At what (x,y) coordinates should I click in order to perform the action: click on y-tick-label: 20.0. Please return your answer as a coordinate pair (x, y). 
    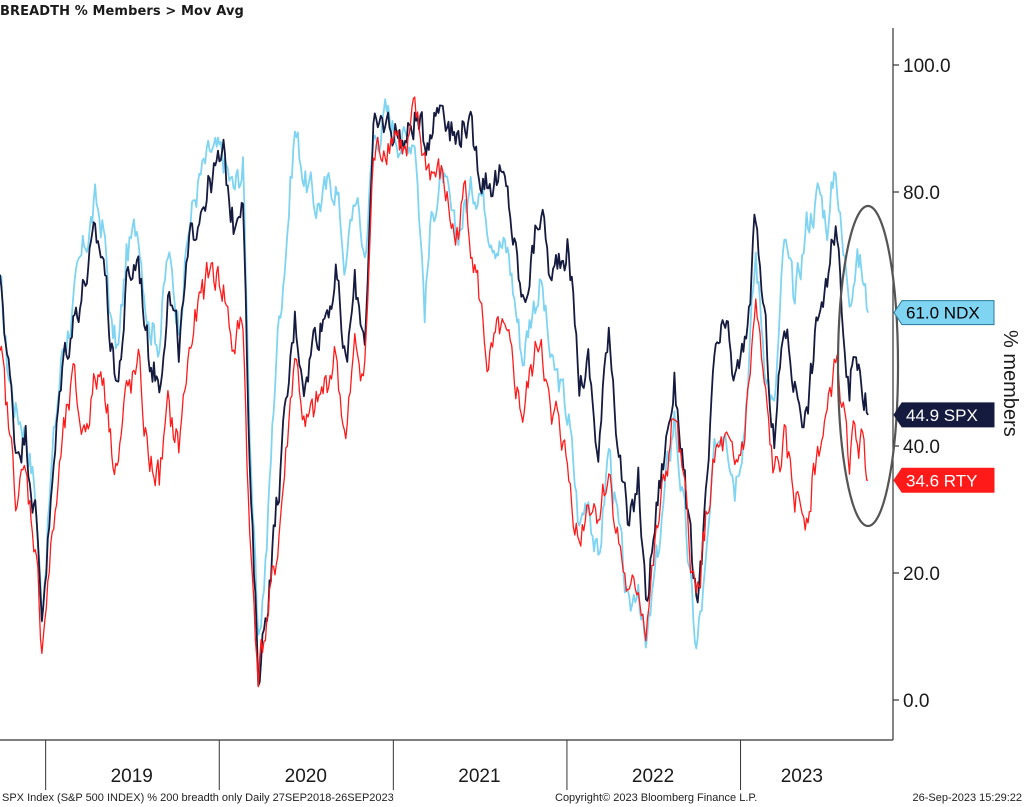
    Looking at the image, I should click on (921, 574).